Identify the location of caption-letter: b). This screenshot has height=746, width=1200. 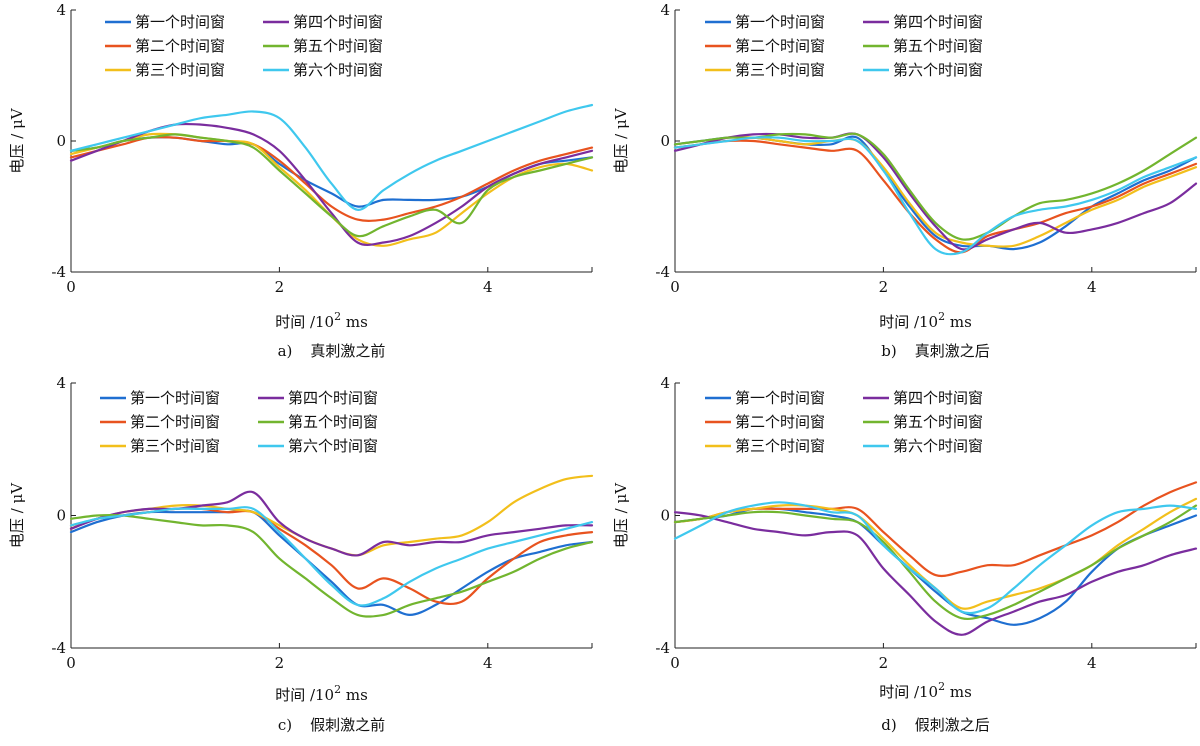
(888, 351).